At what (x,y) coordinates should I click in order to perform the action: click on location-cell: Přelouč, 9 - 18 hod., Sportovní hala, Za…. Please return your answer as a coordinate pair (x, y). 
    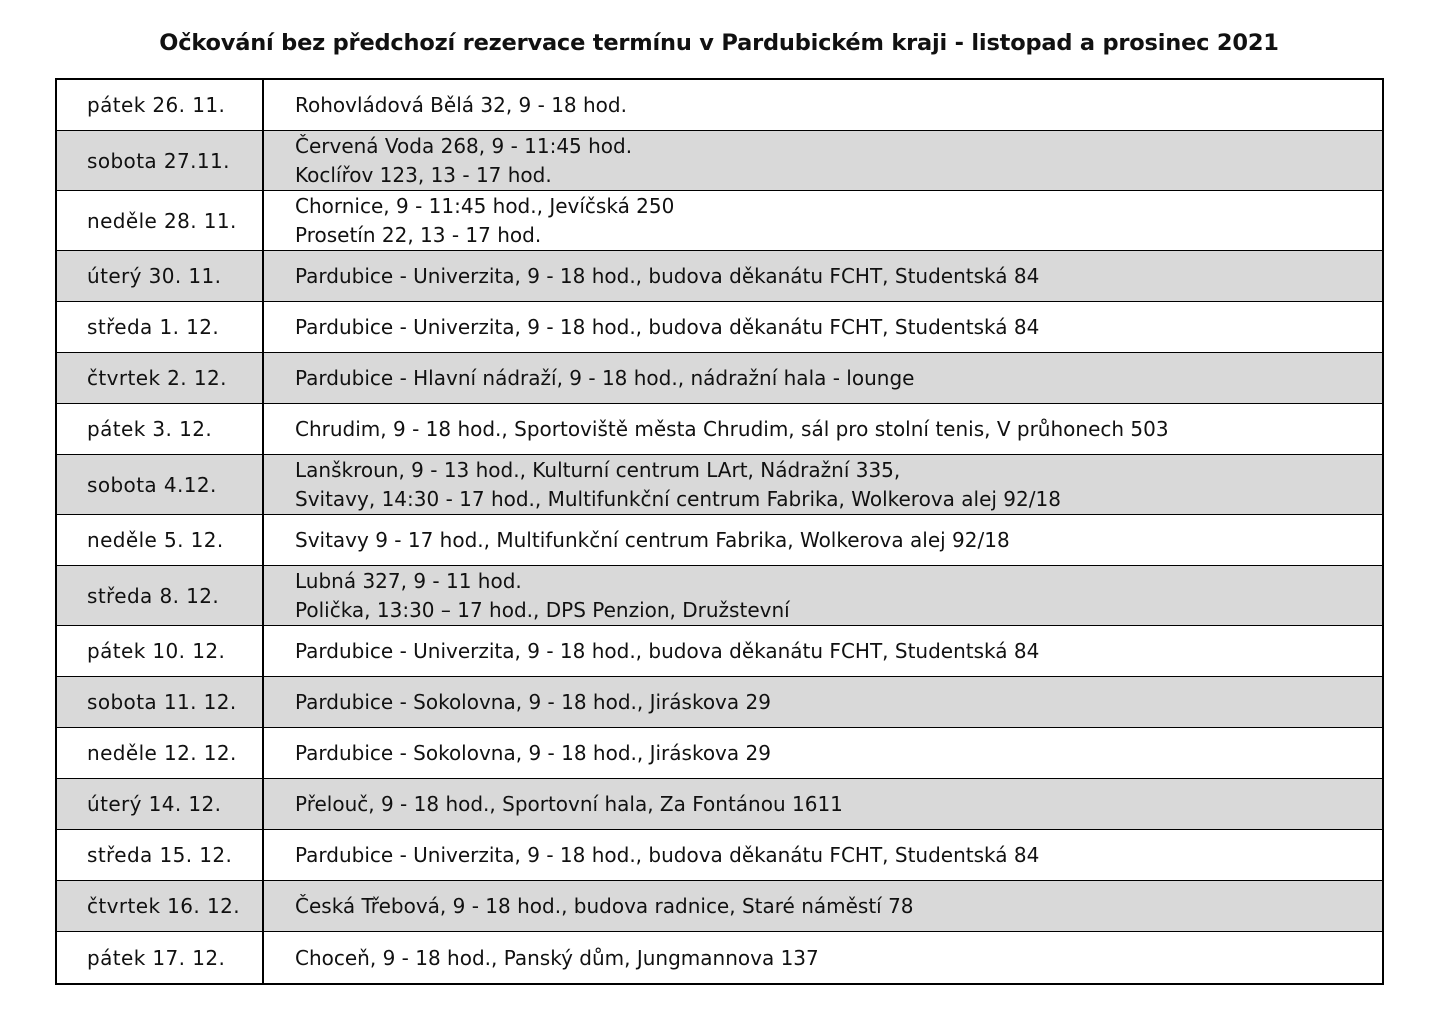
    Looking at the image, I should click on (823, 804).